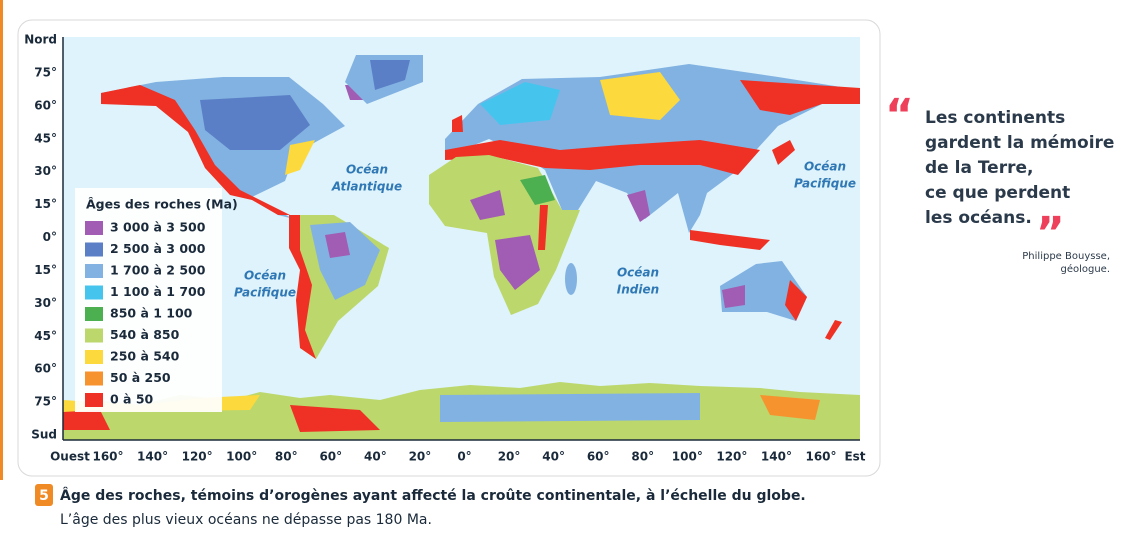 Image resolution: width=1145 pixels, height=555 pixels. What do you see at coordinates (509, 457) in the screenshot?
I see `x-label: 20°` at bounding box center [509, 457].